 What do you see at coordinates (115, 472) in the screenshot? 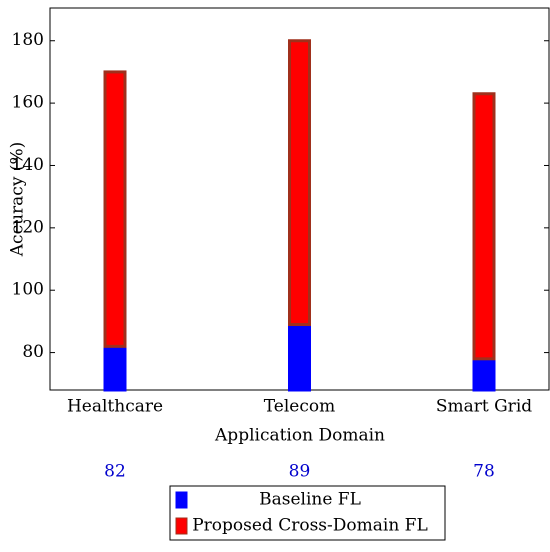
I see `data-label: 82` at bounding box center [115, 472].